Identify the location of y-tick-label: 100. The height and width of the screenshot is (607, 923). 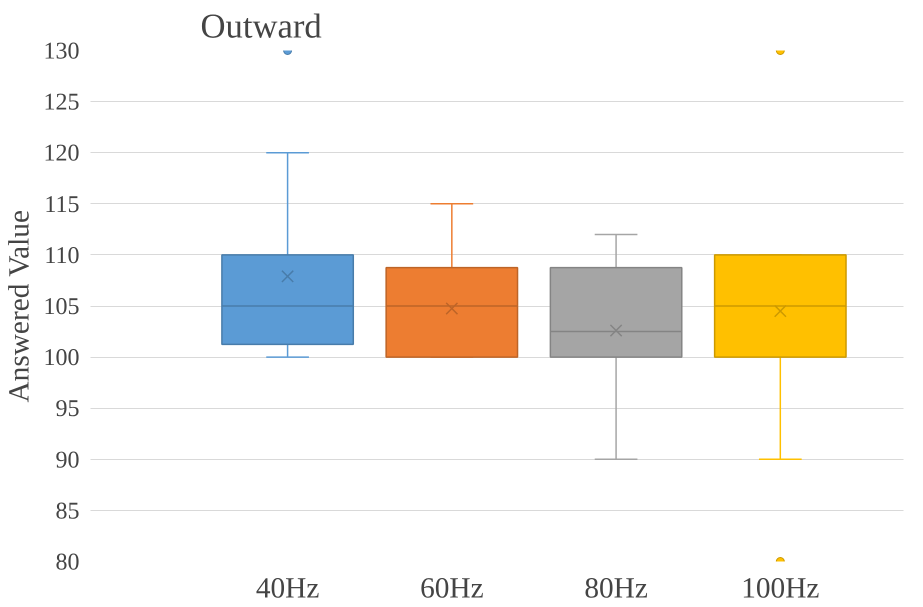
(62, 358).